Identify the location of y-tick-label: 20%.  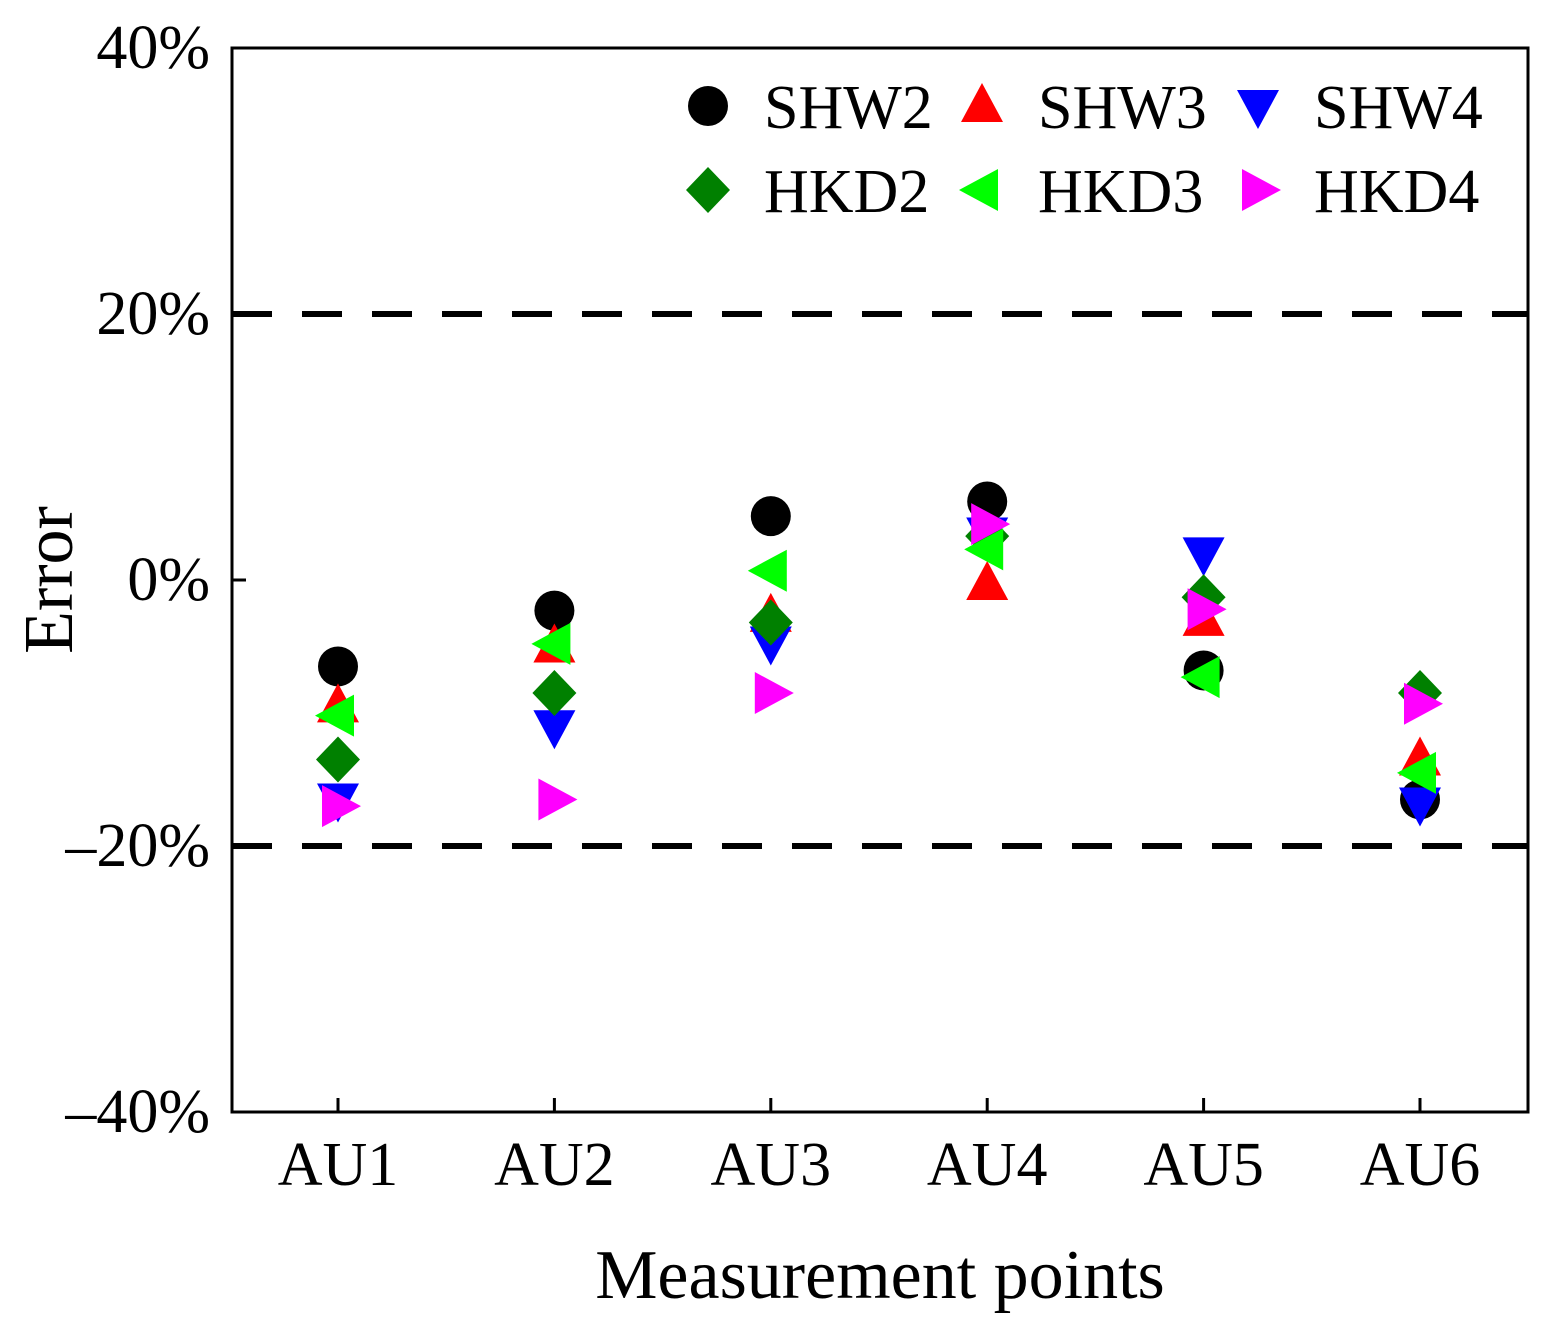
(153, 314).